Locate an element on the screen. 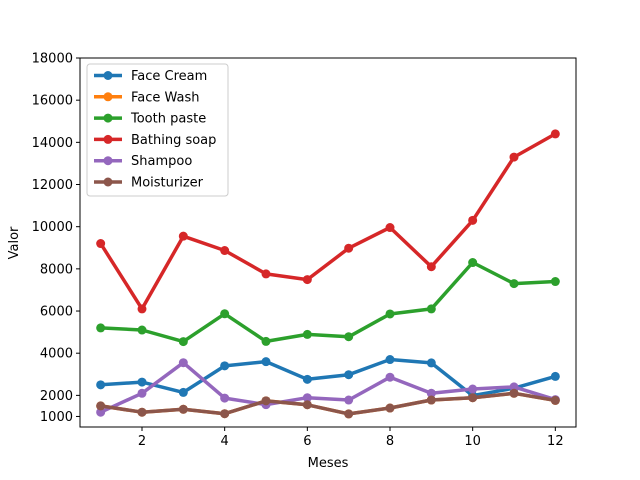  legend-label: Moisturizer is located at coordinates (167, 183).